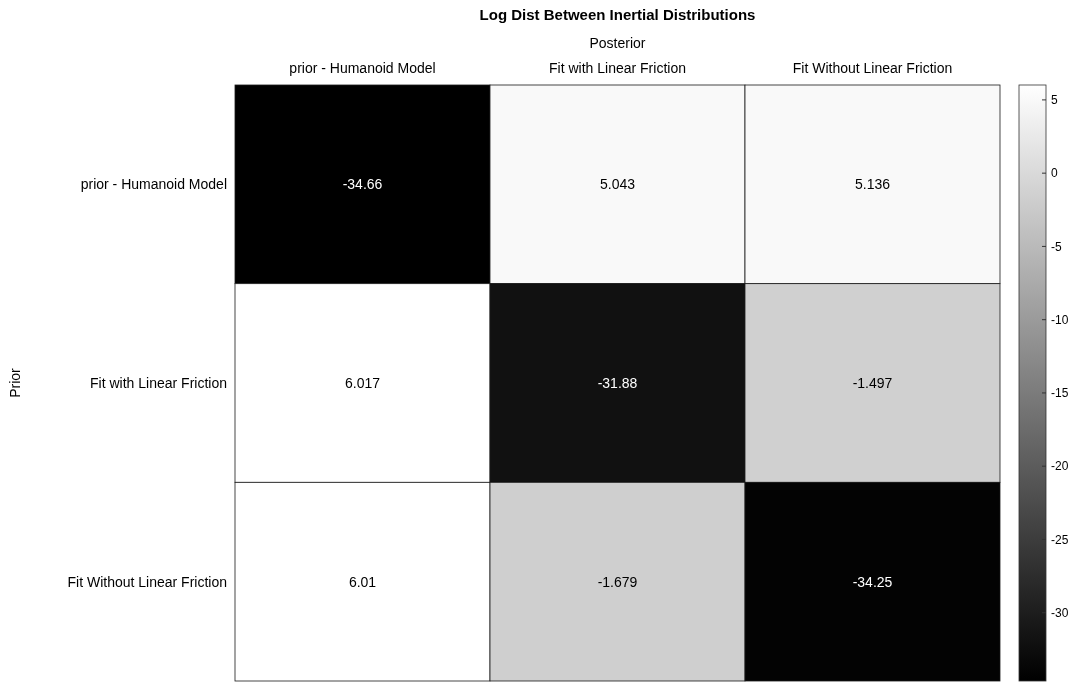  What do you see at coordinates (617, 581) in the screenshot?
I see `data-label: -1.679` at bounding box center [617, 581].